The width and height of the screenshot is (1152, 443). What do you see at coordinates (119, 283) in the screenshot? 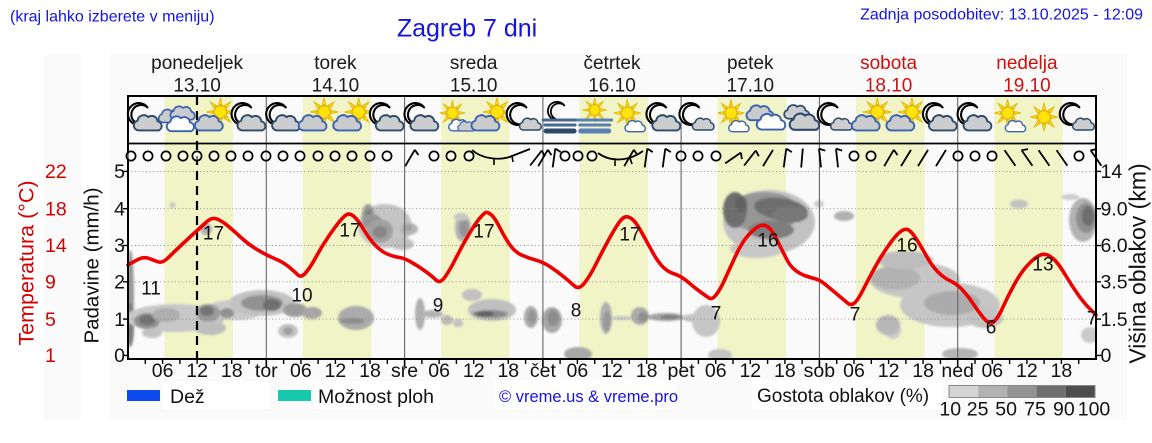
I see `svg-text: 2` at bounding box center [119, 283].